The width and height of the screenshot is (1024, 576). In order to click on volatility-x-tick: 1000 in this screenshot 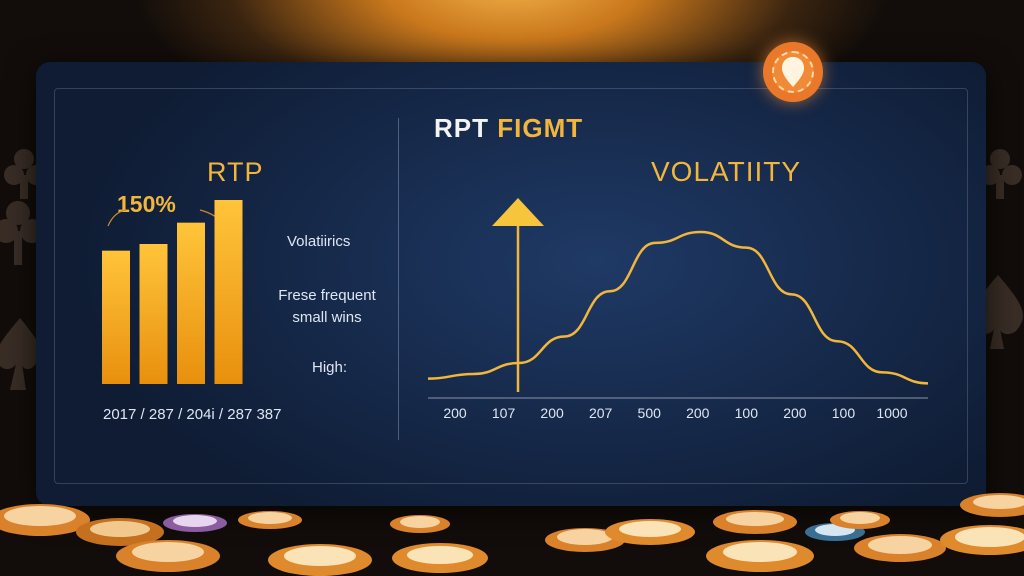, I will do `click(891, 413)`.